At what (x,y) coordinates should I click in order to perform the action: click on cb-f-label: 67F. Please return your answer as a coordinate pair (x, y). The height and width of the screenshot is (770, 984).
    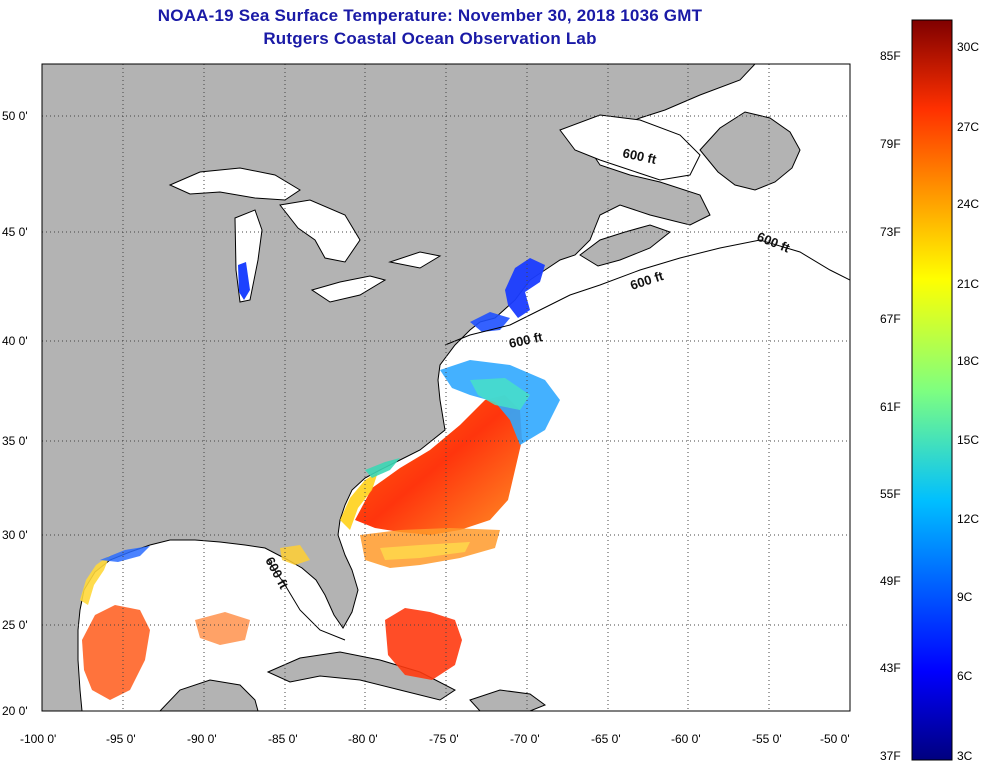
    Looking at the image, I should click on (890, 319).